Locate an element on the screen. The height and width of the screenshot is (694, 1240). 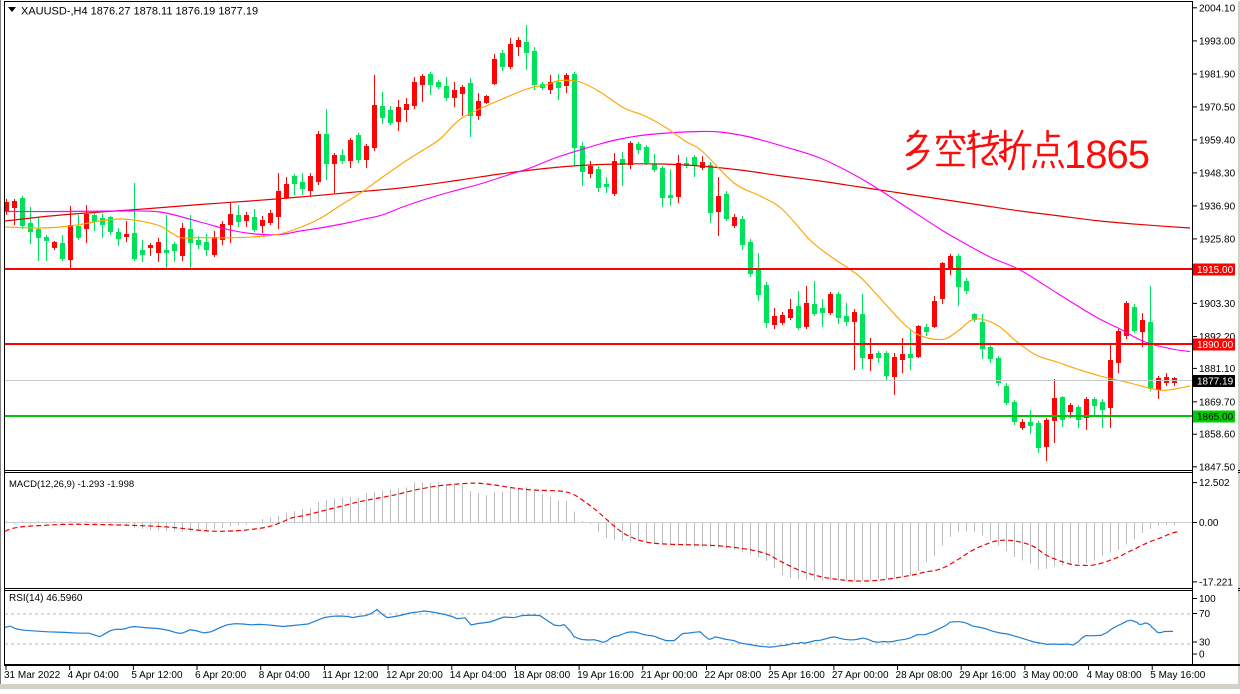
svg-text: 1948.30 is located at coordinates (1217, 173).